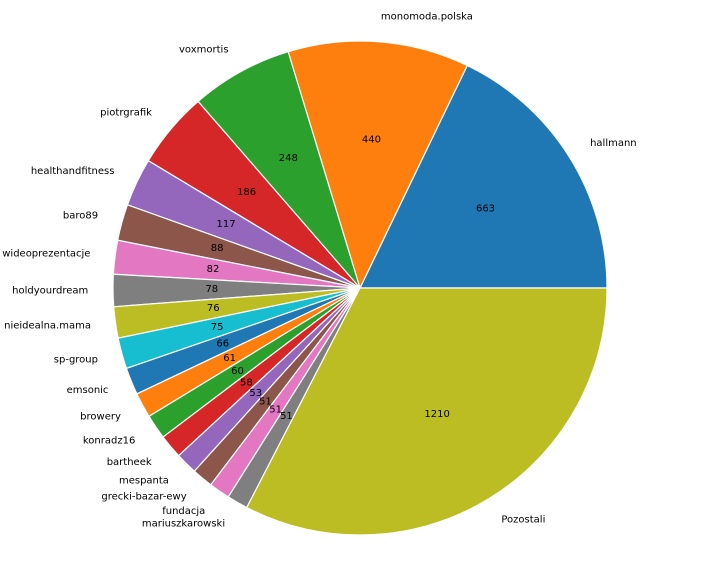  Describe the element at coordinates (213, 308) in the screenshot. I see `pie-value-label-nieidealna-mama: 76` at that location.